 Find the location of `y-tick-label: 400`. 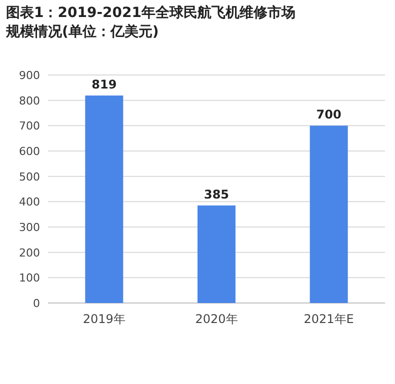

y-tick-label: 400 is located at coordinates (29, 202).